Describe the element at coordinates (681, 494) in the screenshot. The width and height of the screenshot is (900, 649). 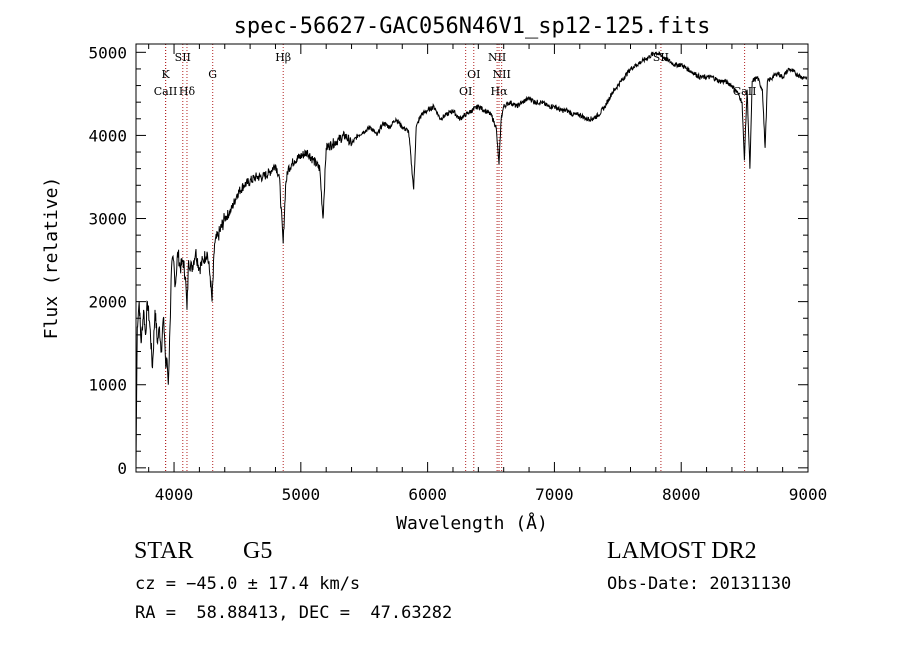
I see `x-tick-label-4: 8000` at that location.